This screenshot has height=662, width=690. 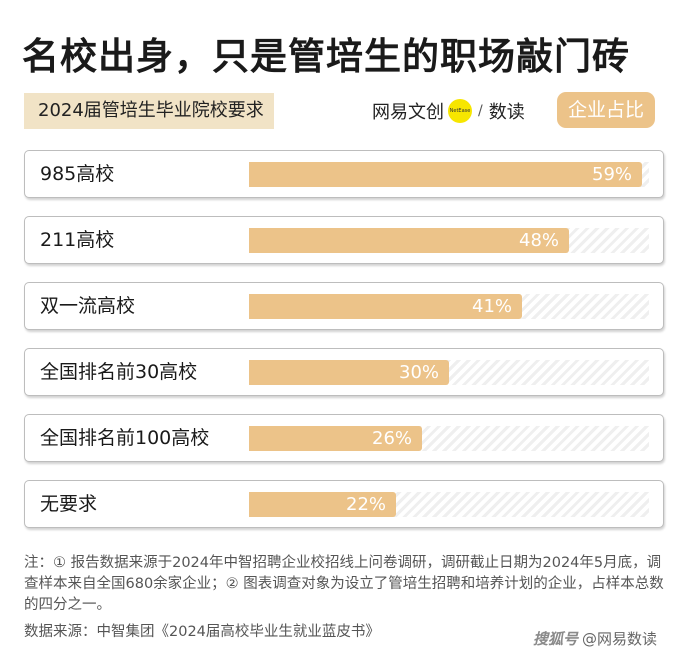 I want to click on bar-row: 无要求 22%, so click(x=344, y=504).